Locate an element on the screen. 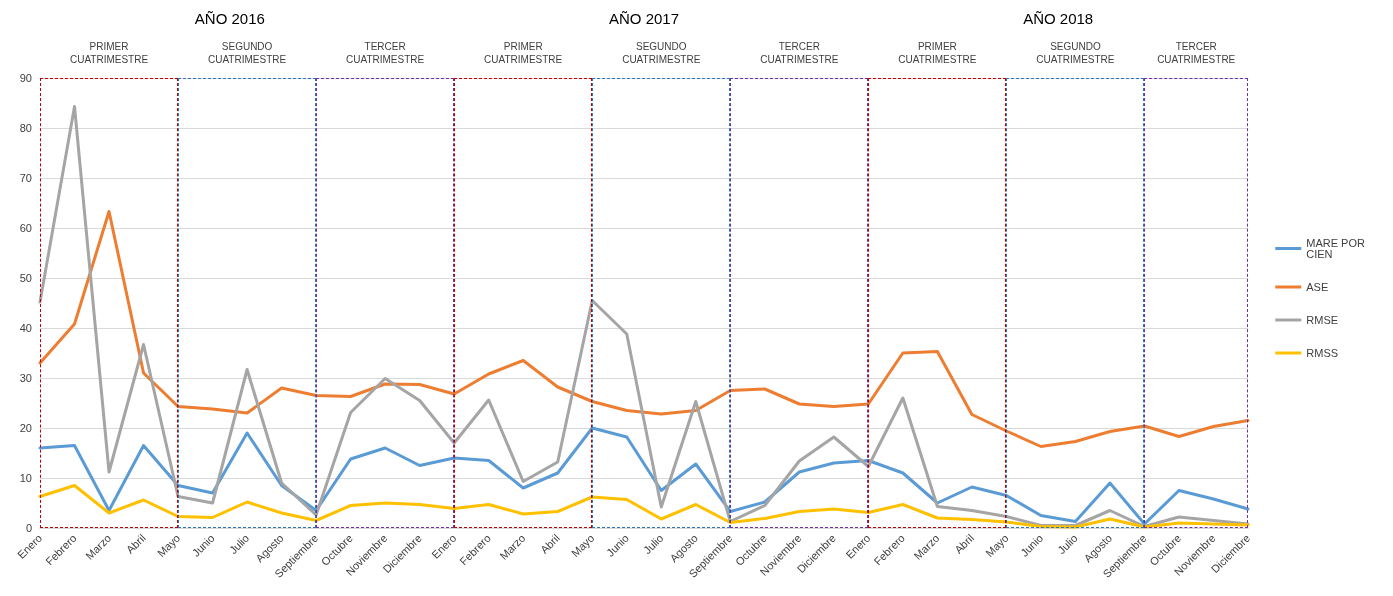  text: AÑO 2017 is located at coordinates (644, 18).